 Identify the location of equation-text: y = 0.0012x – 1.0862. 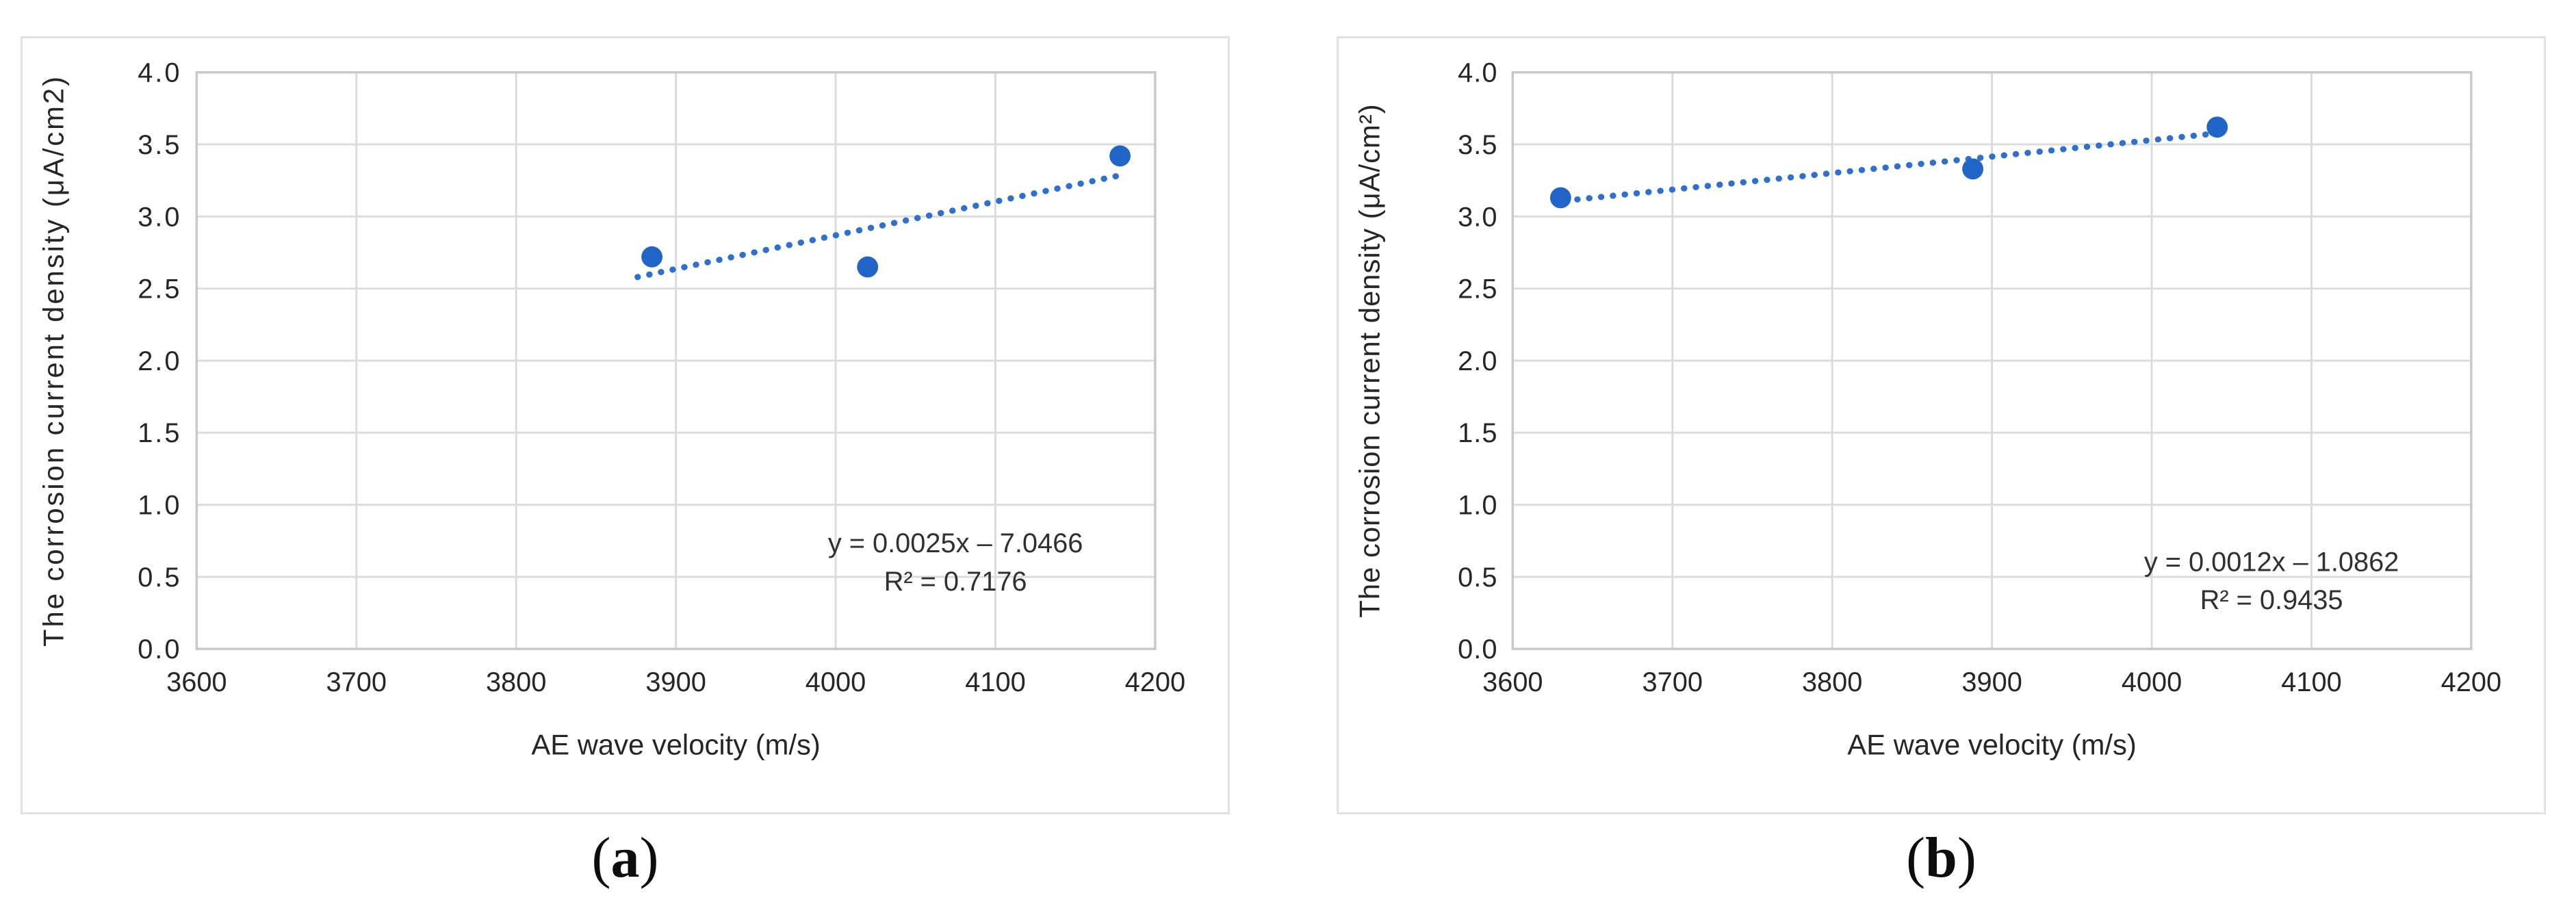
(2271, 562).